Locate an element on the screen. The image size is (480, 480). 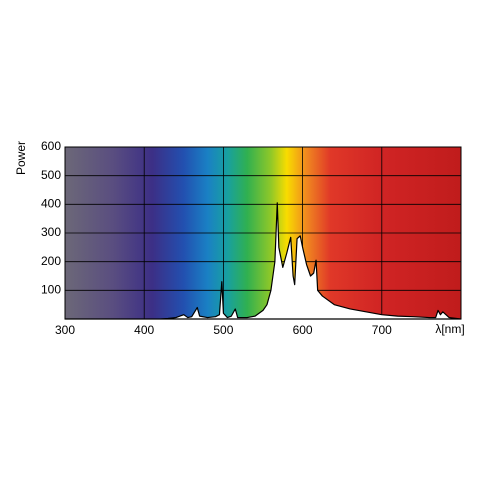
x-tick-label: 700 is located at coordinates (382, 330).